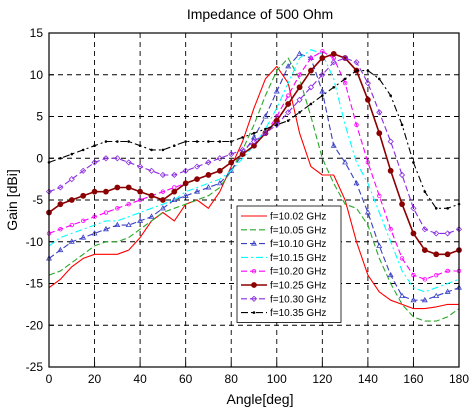  What do you see at coordinates (322, 379) in the screenshot?
I see `x-tick-label: 120` at bounding box center [322, 379].